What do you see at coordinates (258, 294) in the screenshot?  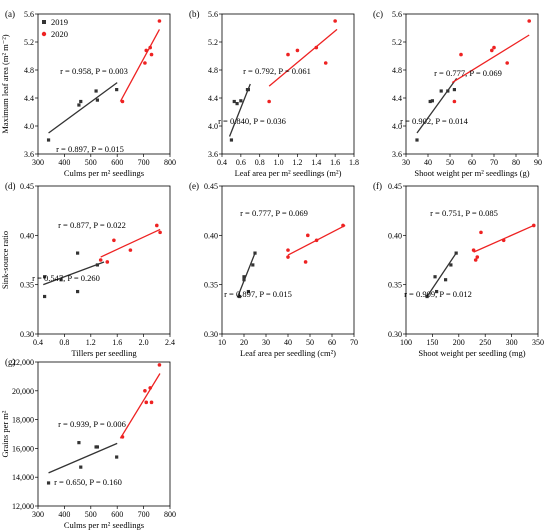 I see `stat-annotation: r = 0.897, P = 0.015` at bounding box center [258, 294].